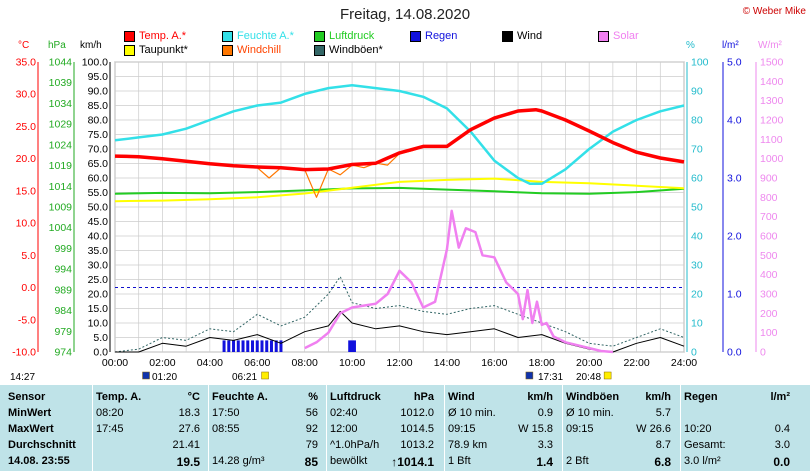 The image size is (810, 471). What do you see at coordinates (769, 314) in the screenshot?
I see `axis-tick-label-wm2: 200` at bounding box center [769, 314].